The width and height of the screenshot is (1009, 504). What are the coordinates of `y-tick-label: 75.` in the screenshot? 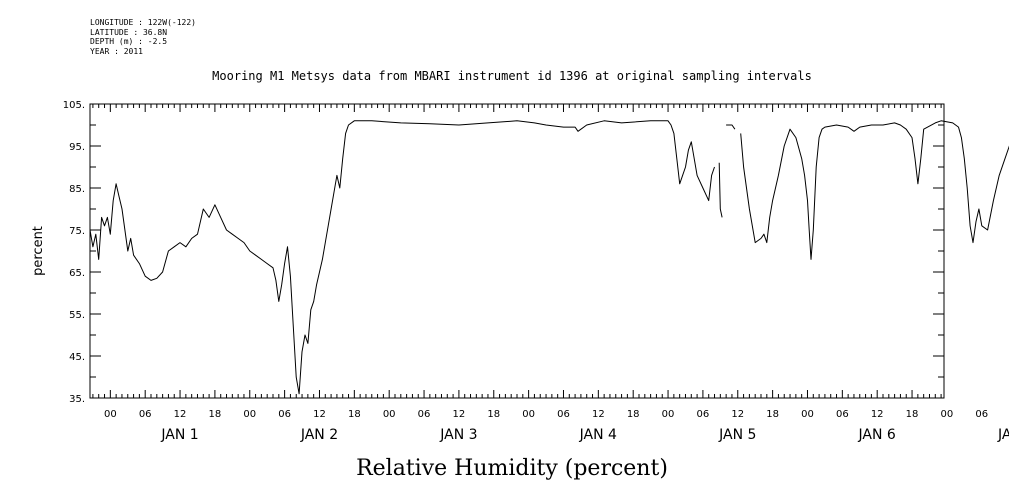 It's located at (77, 231).